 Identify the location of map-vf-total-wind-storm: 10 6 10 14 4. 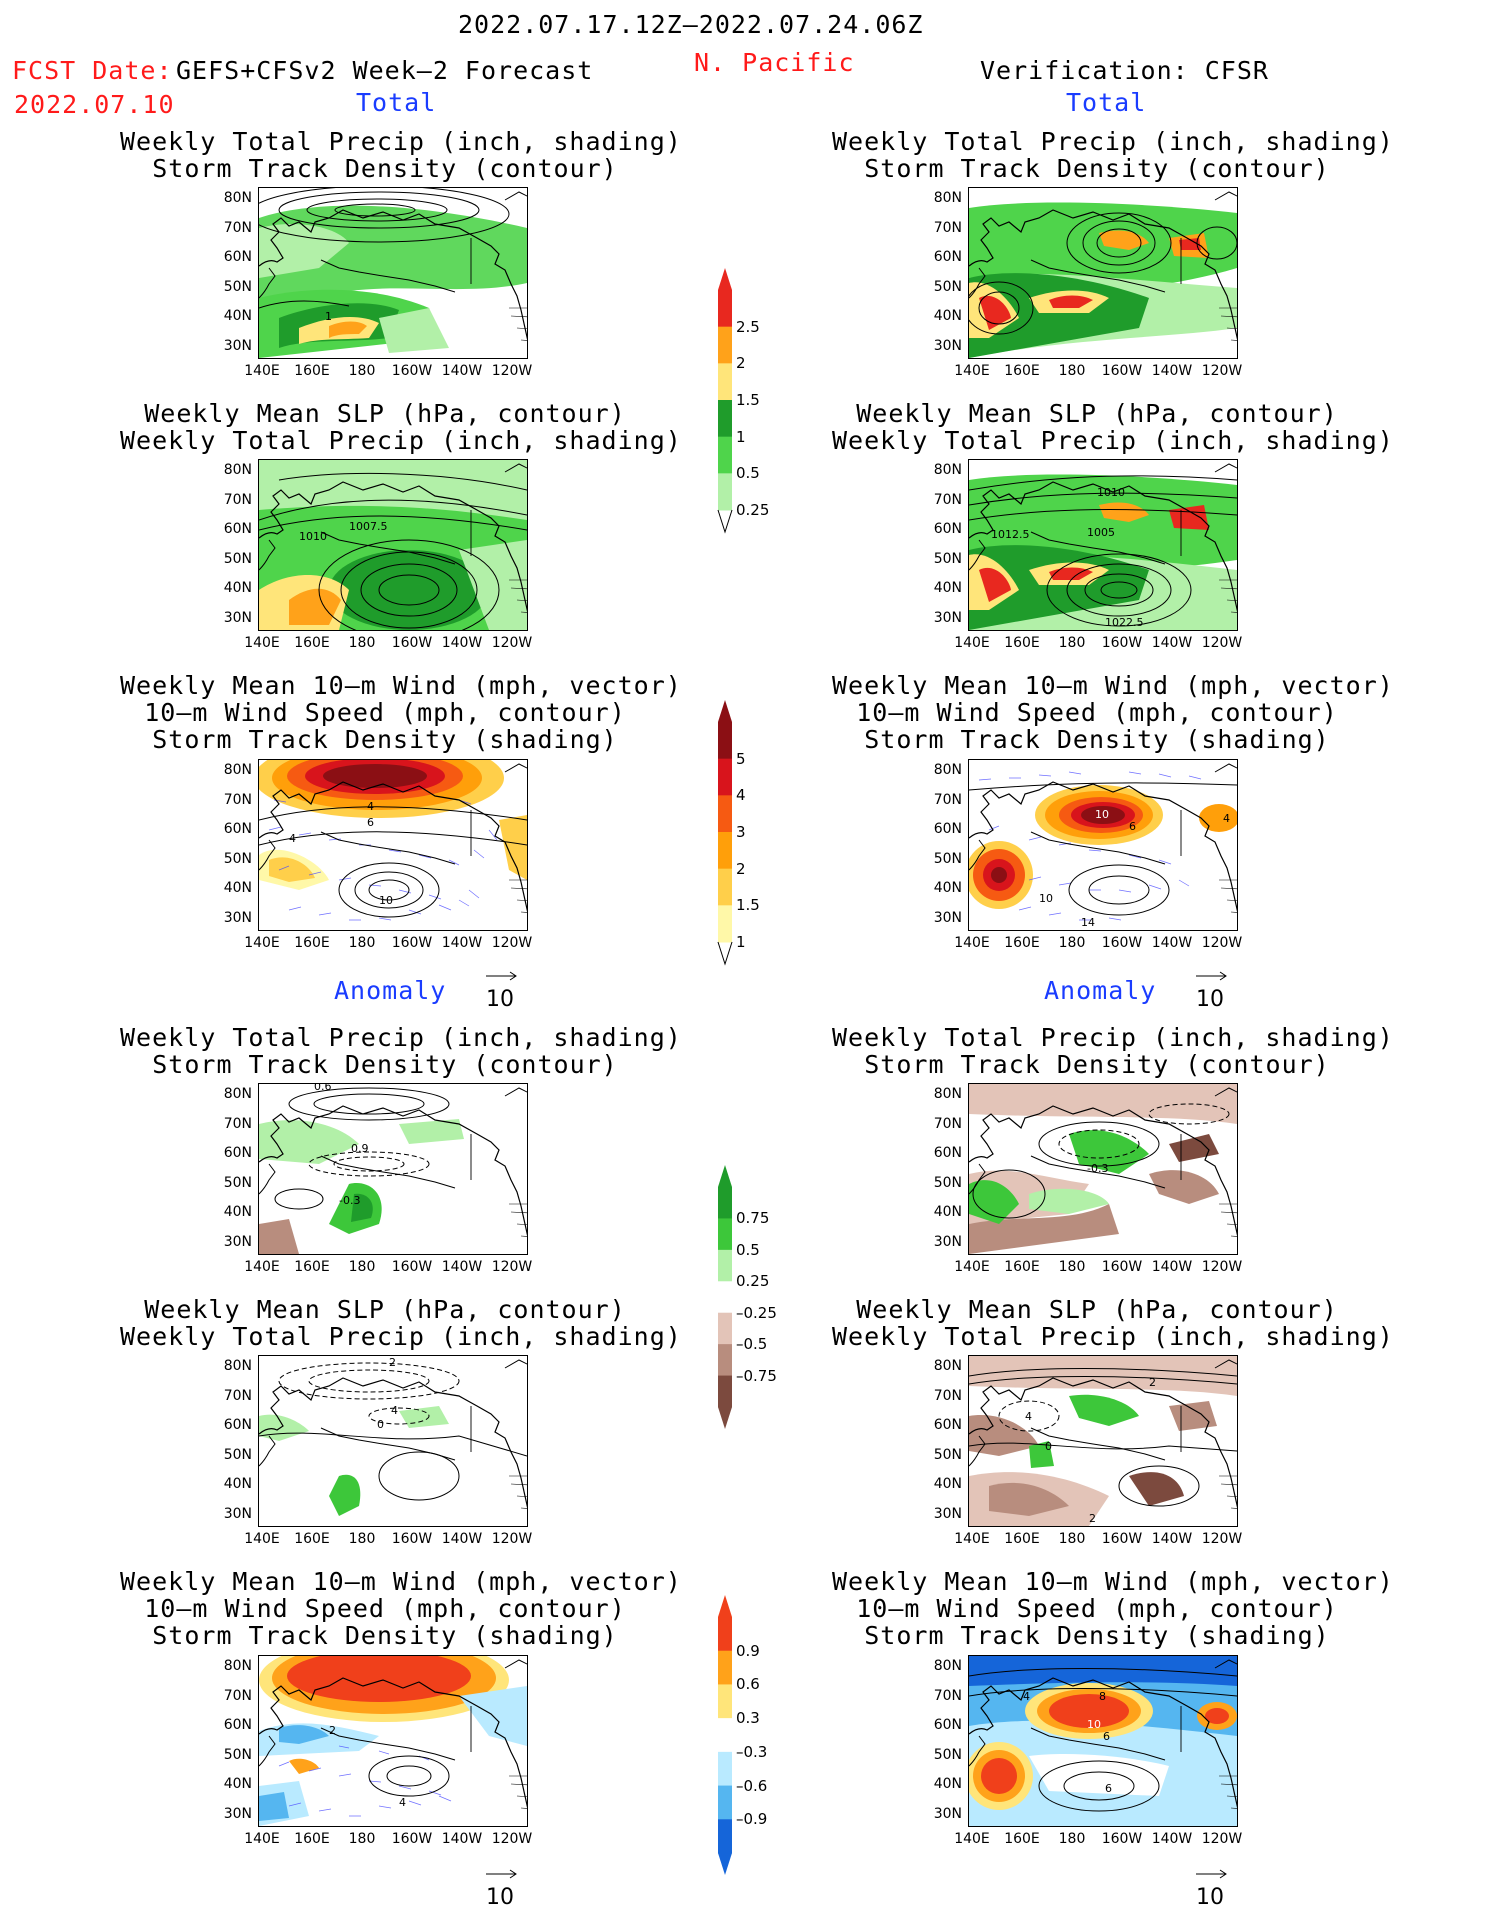
(1103, 845).